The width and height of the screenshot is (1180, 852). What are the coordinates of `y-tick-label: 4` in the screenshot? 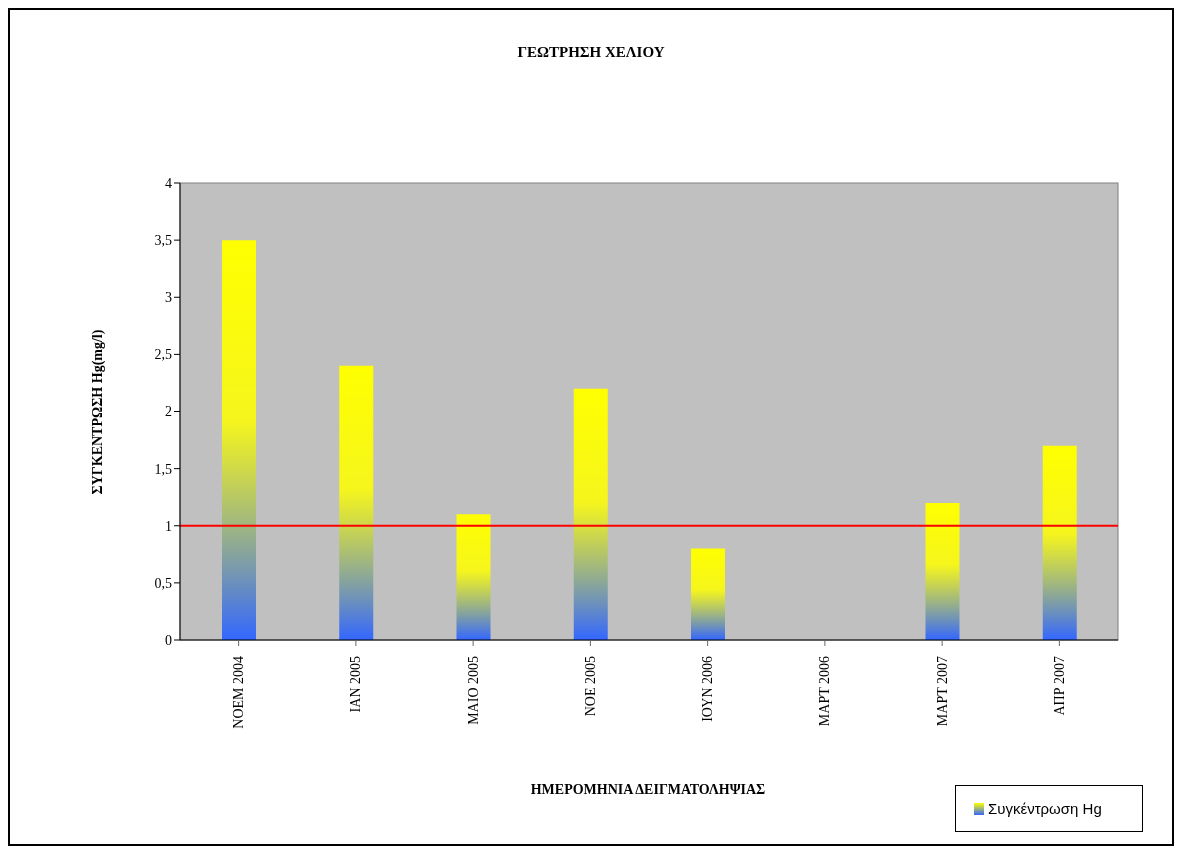 It's located at (168, 183).